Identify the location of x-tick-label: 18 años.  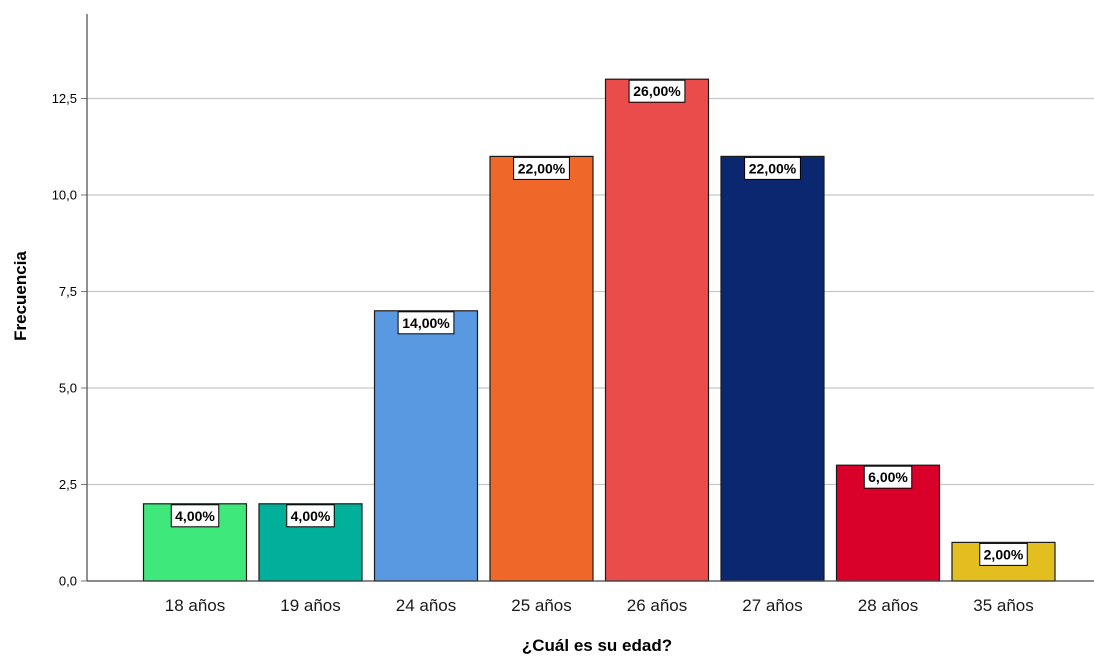
(195, 605).